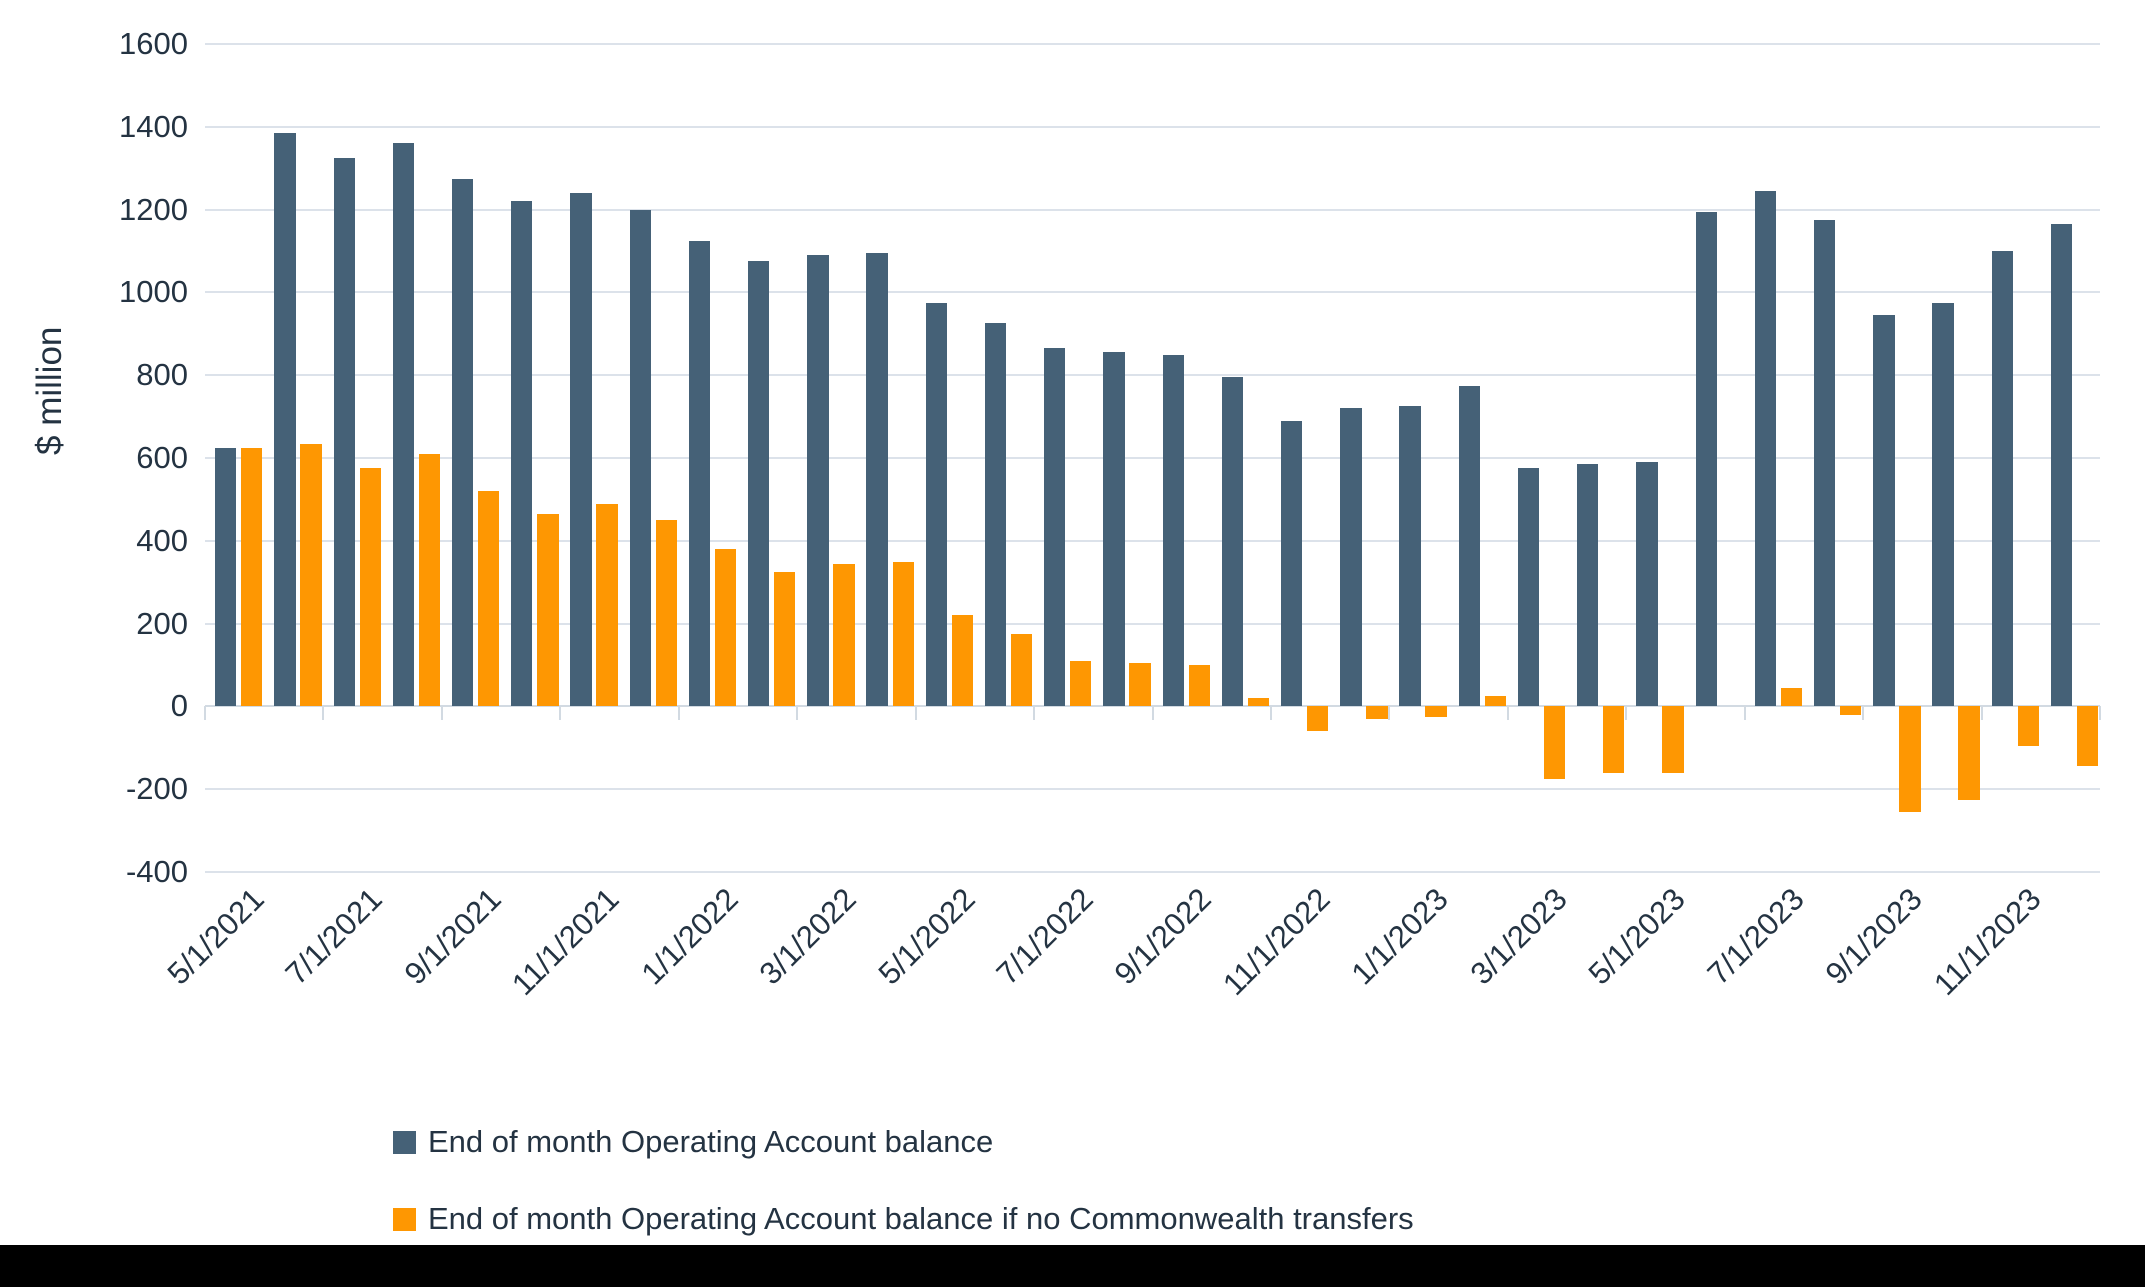  What do you see at coordinates (844, 635) in the screenshot?
I see `bar-no-transfers-3/1/2022` at bounding box center [844, 635].